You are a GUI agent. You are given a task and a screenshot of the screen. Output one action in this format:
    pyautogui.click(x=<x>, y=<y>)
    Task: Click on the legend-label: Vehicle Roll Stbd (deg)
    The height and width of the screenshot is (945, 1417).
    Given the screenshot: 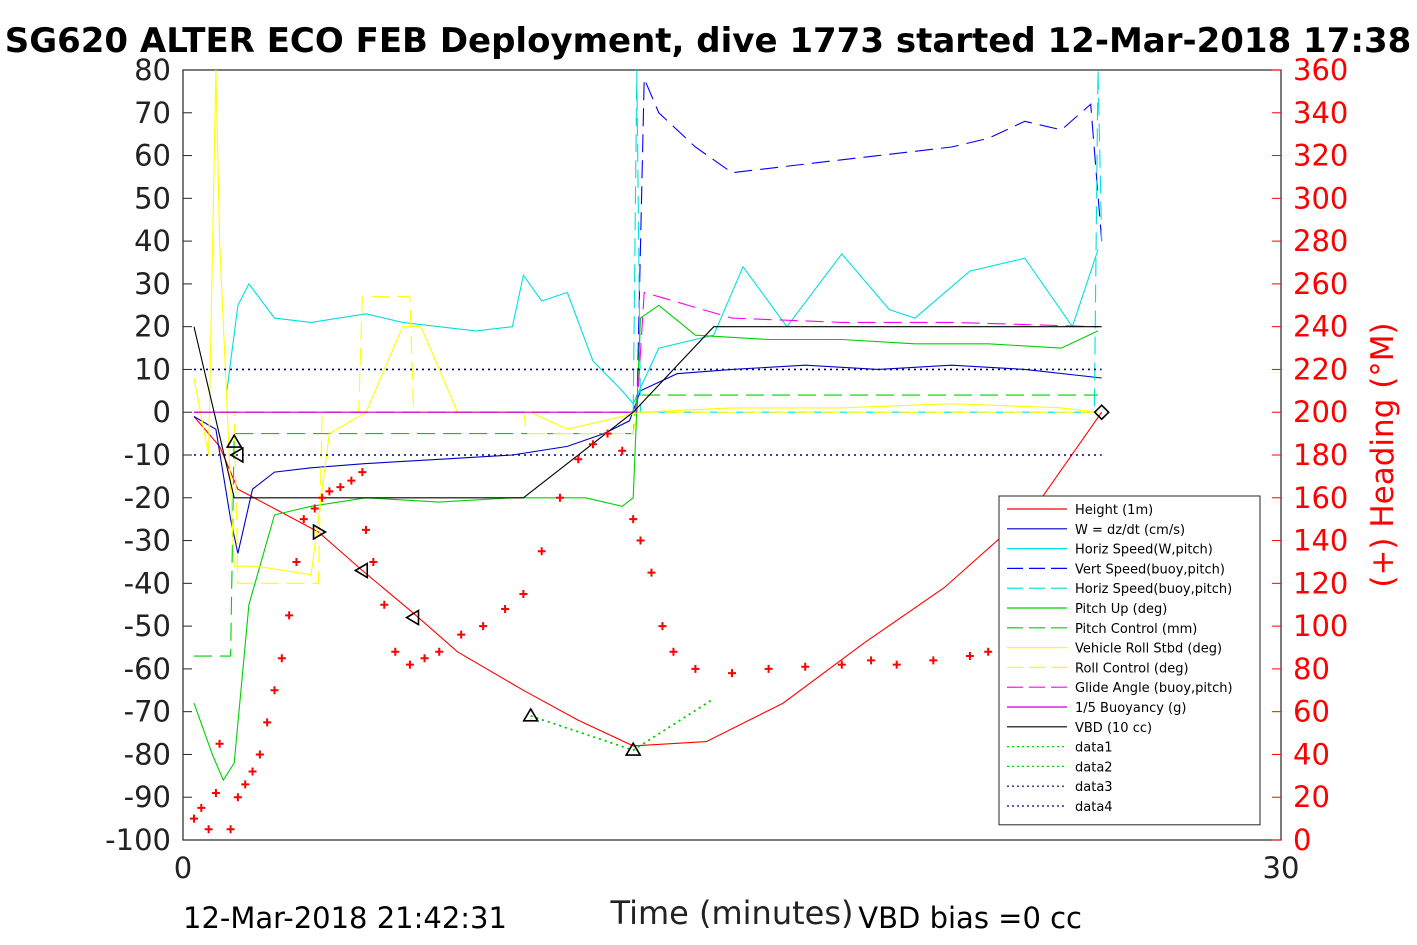 What is the action you would take?
    pyautogui.click(x=1148, y=649)
    